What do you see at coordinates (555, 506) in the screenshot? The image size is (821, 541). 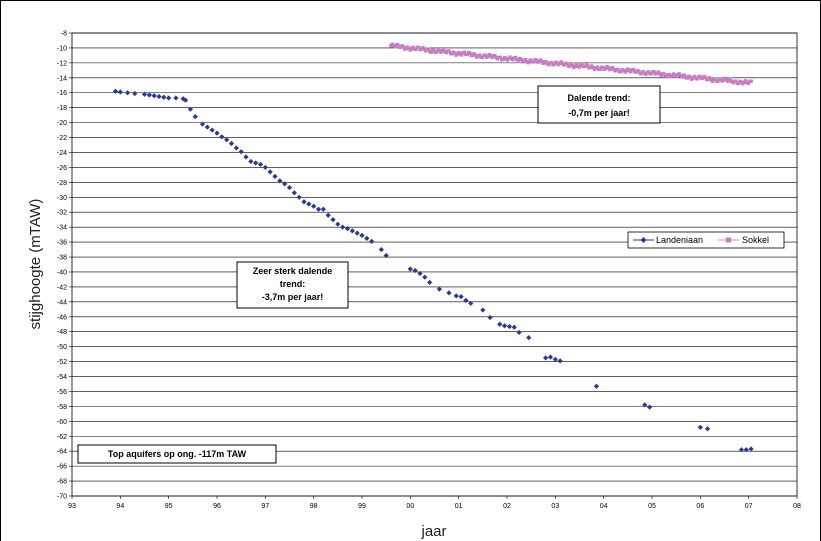 I see `x-tick-label: 03` at bounding box center [555, 506].